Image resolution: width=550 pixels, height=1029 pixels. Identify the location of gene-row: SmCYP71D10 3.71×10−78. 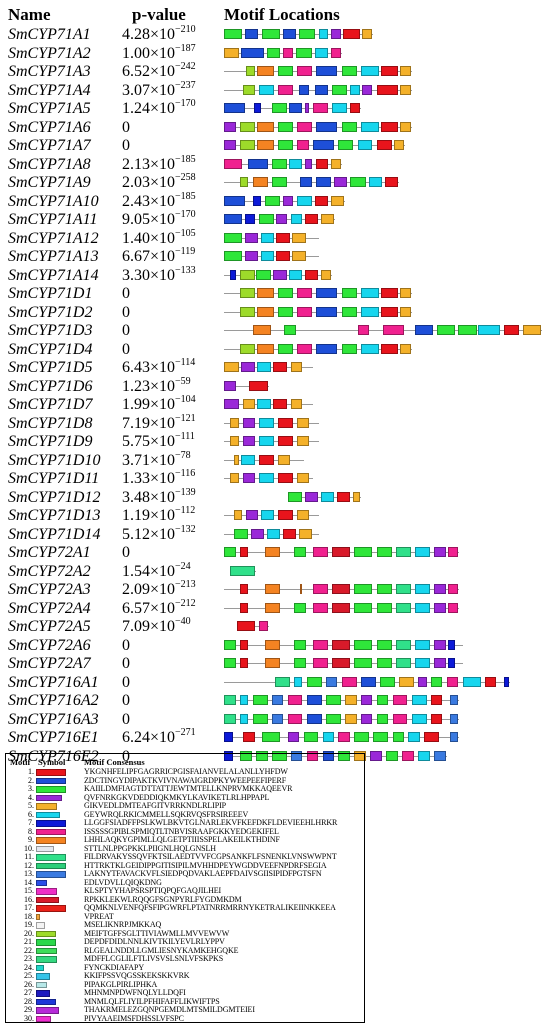
(275, 460).